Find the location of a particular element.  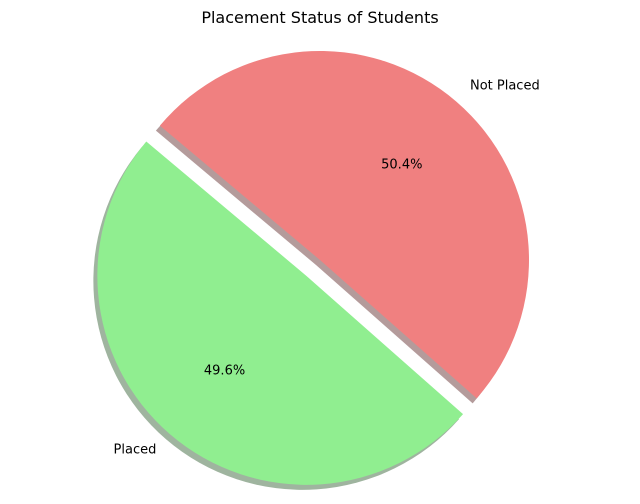

pct-label-not-placed: 50.4% is located at coordinates (401, 164).